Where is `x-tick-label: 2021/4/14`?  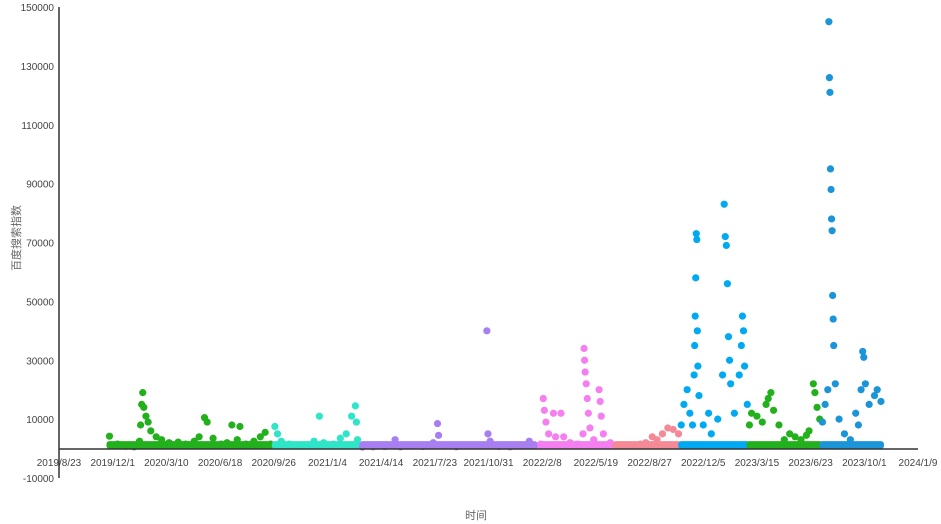 x-tick-label: 2021/4/14 is located at coordinates (381, 463).